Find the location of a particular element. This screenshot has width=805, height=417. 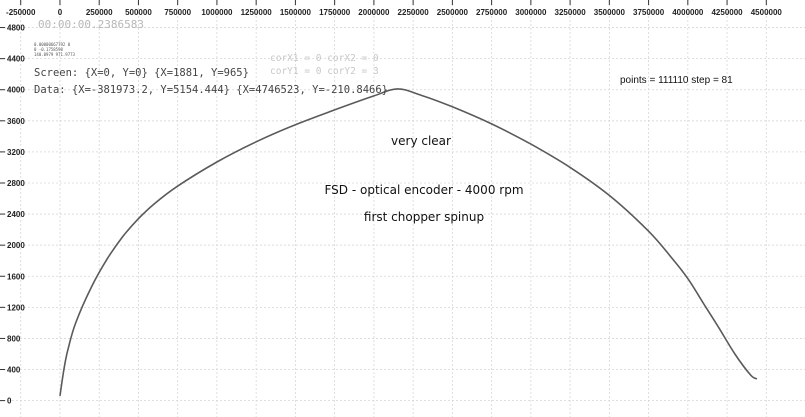

x-tick-label: 1000000 is located at coordinates (217, 12).